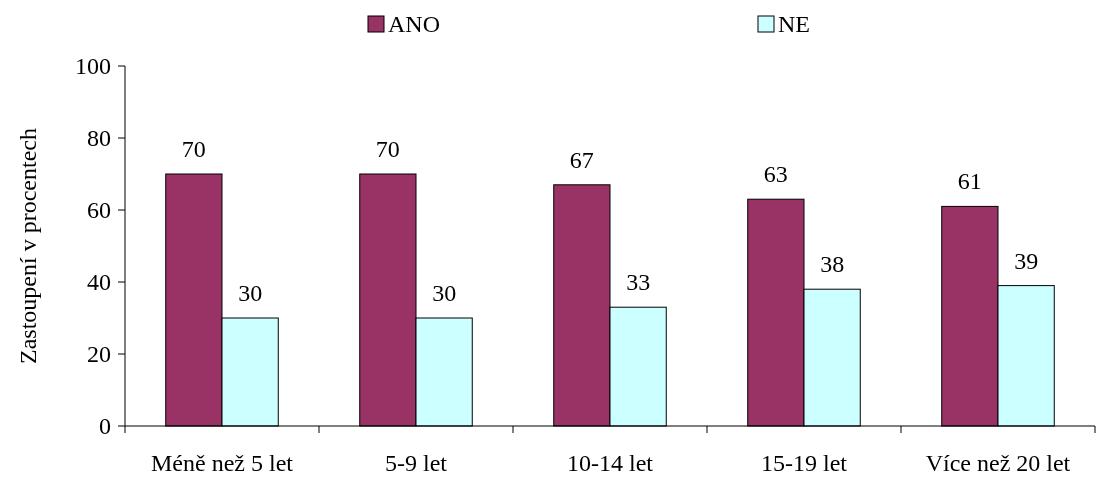 The width and height of the screenshot is (1103, 483). I want to click on data-label: 61, so click(969, 181).